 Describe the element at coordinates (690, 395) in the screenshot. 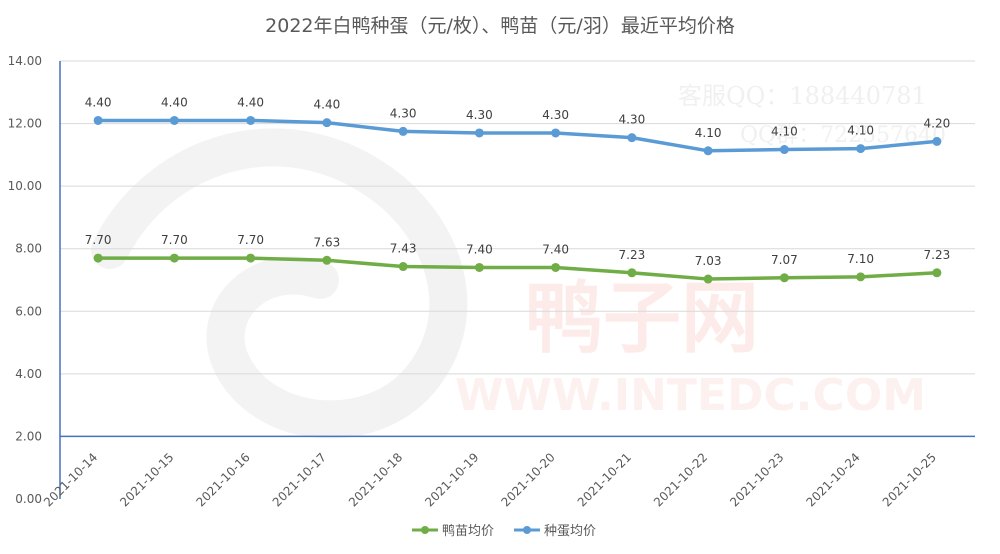

I see `watermark-url: WWW.INTEDC.COM` at that location.